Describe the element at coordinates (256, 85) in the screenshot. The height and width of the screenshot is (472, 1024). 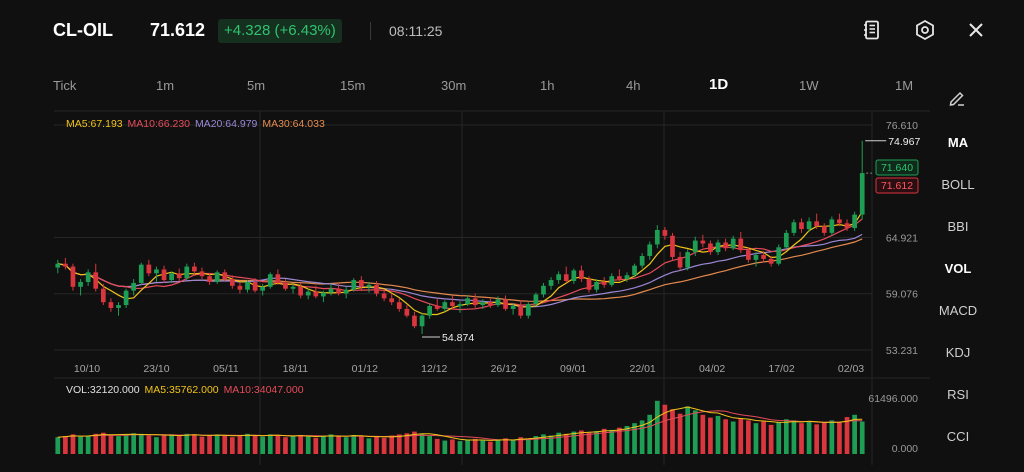
I see `tab-5m: 5m` at that location.